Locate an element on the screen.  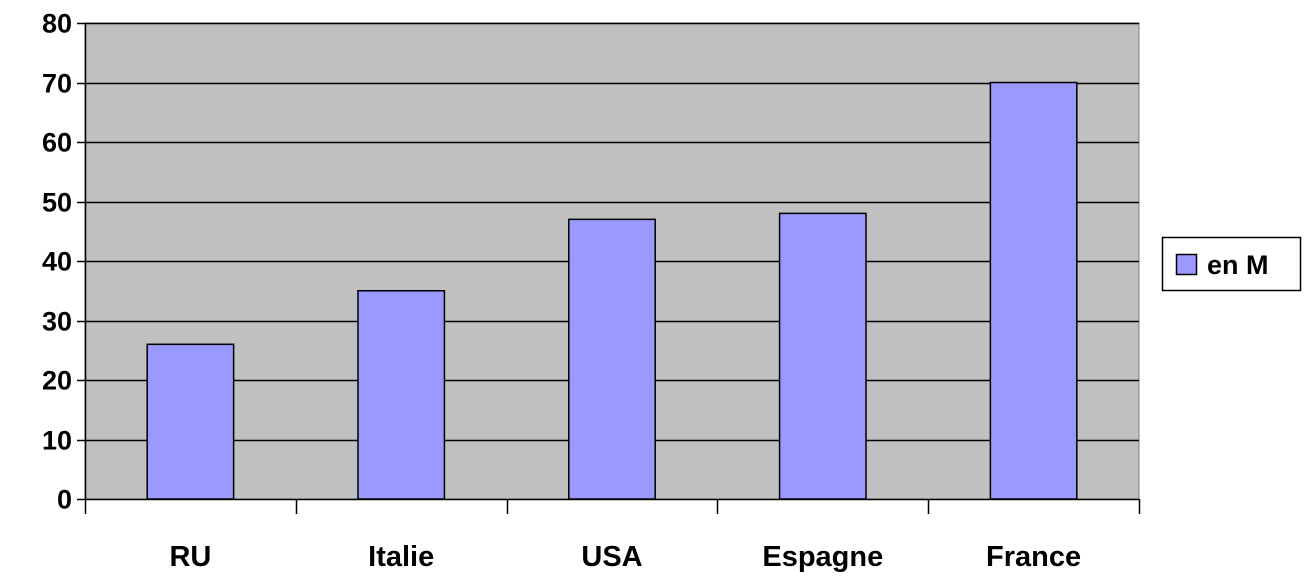
bar-ru is located at coordinates (190, 421).